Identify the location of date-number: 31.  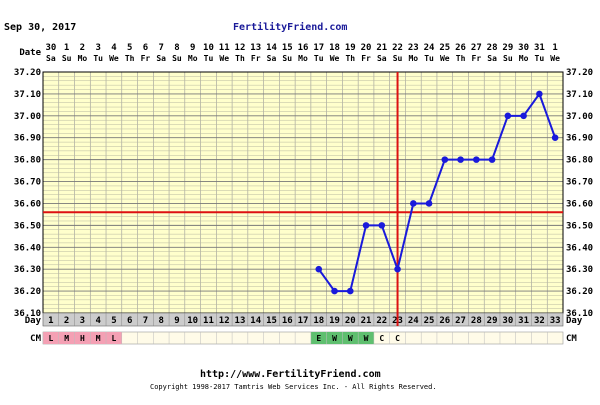
(539, 48).